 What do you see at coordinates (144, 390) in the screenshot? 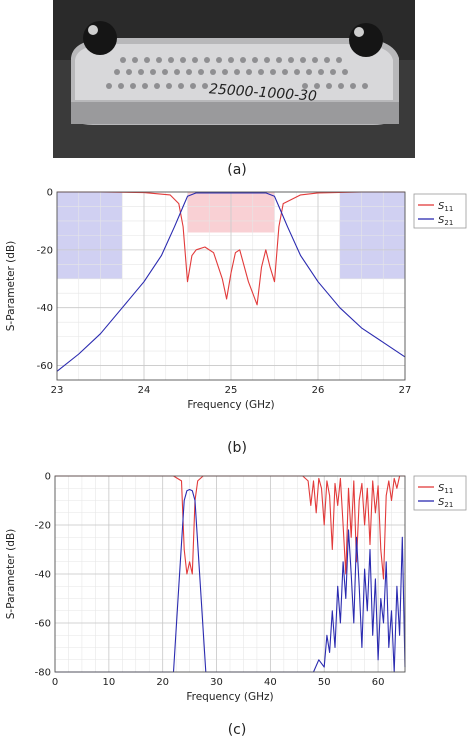
I see `x-tick-label: 24` at bounding box center [144, 390].